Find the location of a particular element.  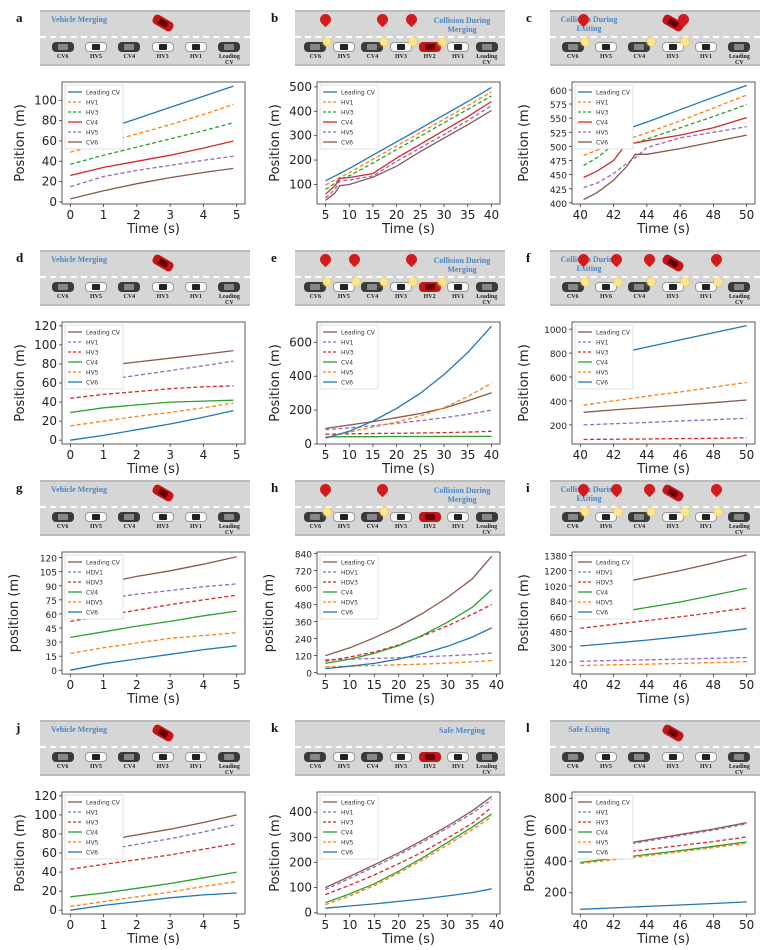

x-tick-label: 46 is located at coordinates (679, 455).